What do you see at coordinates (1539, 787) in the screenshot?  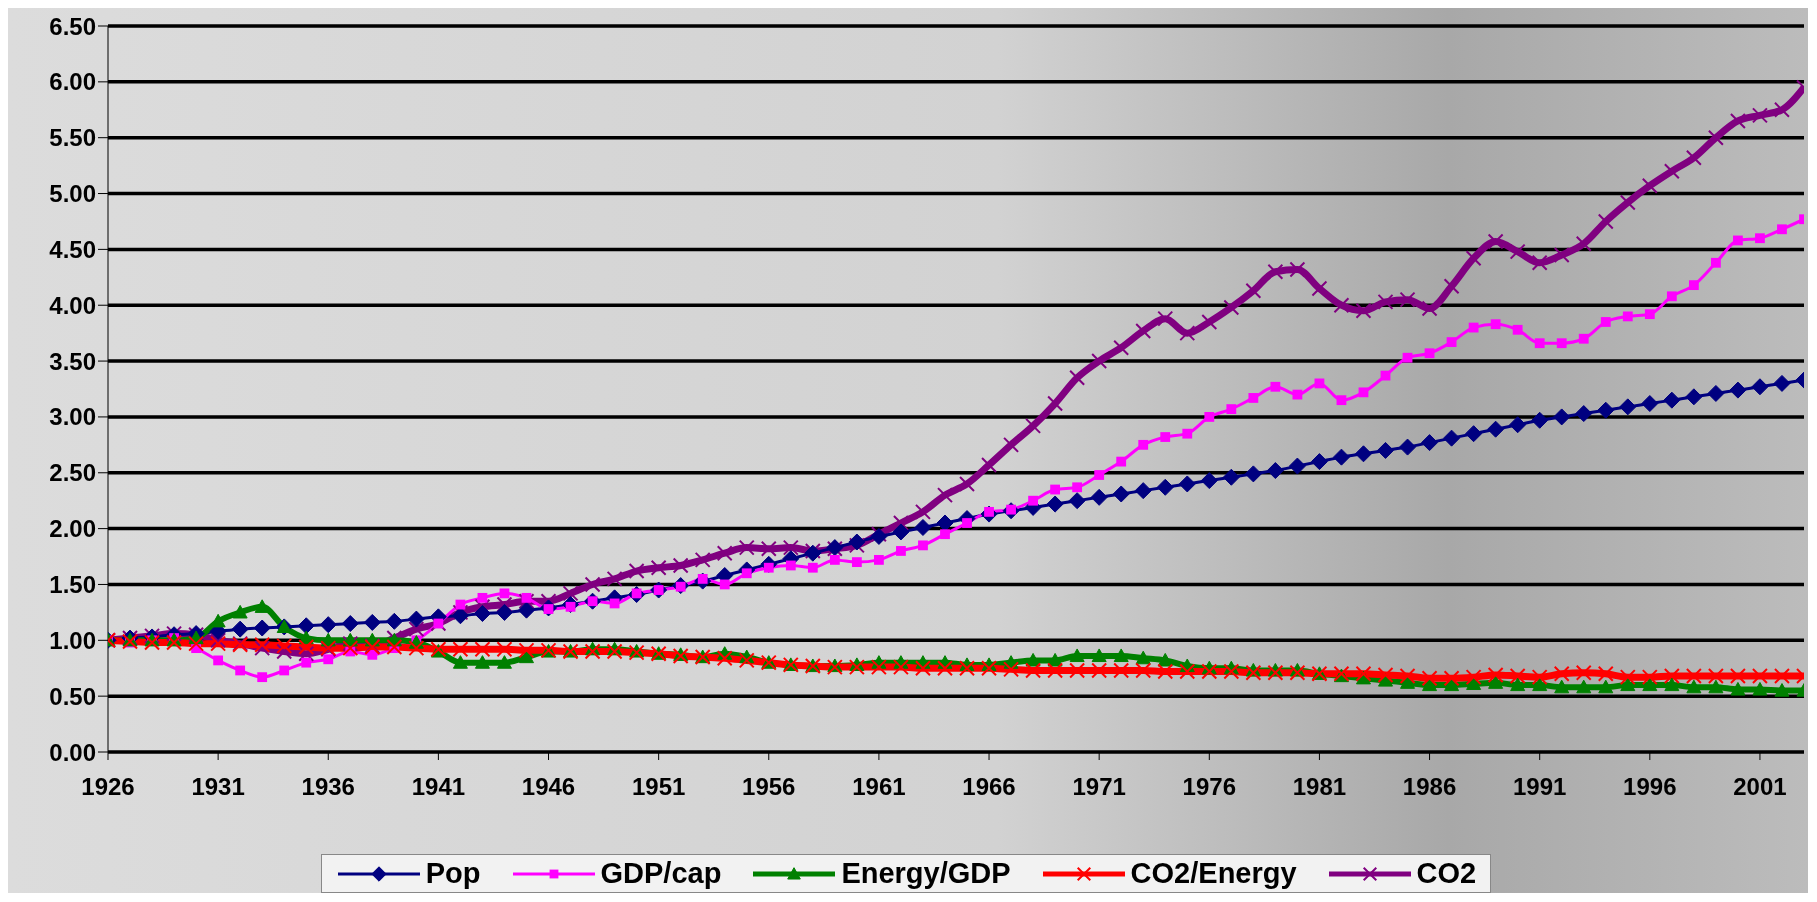 I see `x-tick-label: 1991` at bounding box center [1539, 787].